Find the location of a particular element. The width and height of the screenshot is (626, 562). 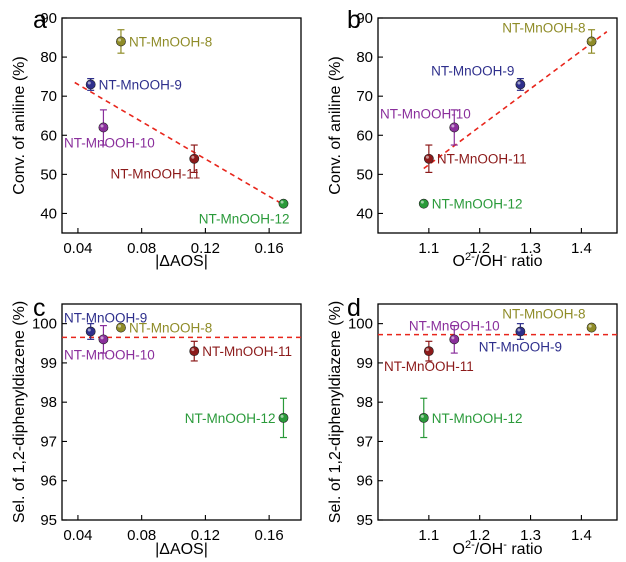

y-tick-label: 90 is located at coordinates (48, 18).